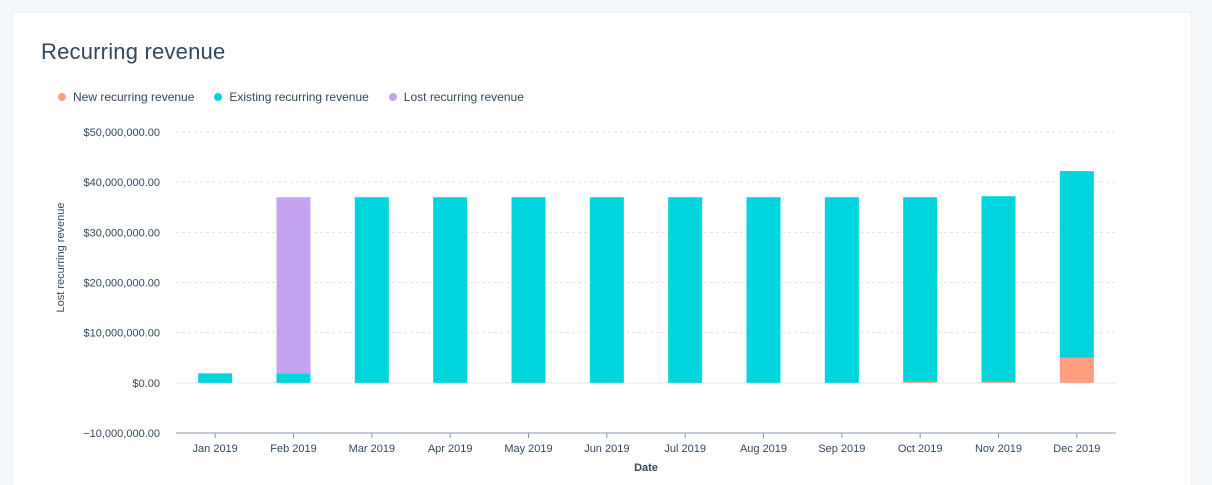  What do you see at coordinates (463, 97) in the screenshot?
I see `legend-label-lost: Lost recurring revenue` at bounding box center [463, 97].